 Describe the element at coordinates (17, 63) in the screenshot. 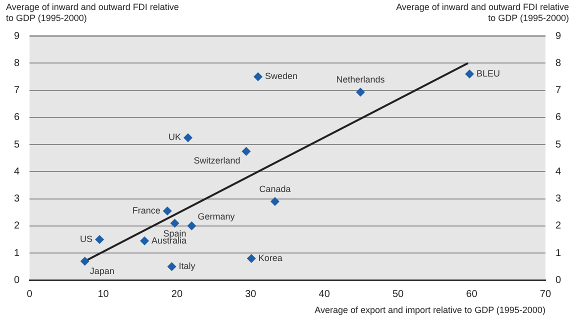

I see `y-tick-label: 8` at that location.